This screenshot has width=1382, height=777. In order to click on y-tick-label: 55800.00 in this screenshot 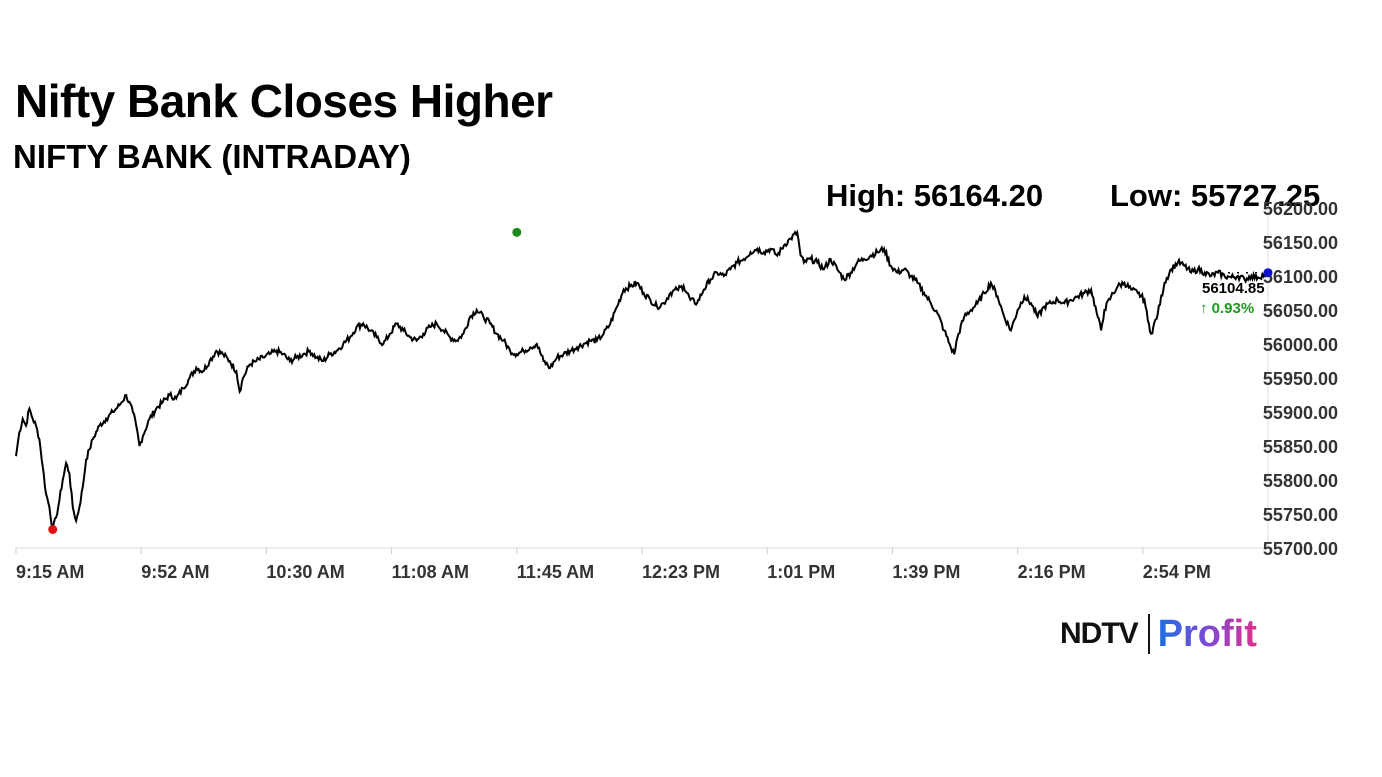, I will do `click(1300, 481)`.